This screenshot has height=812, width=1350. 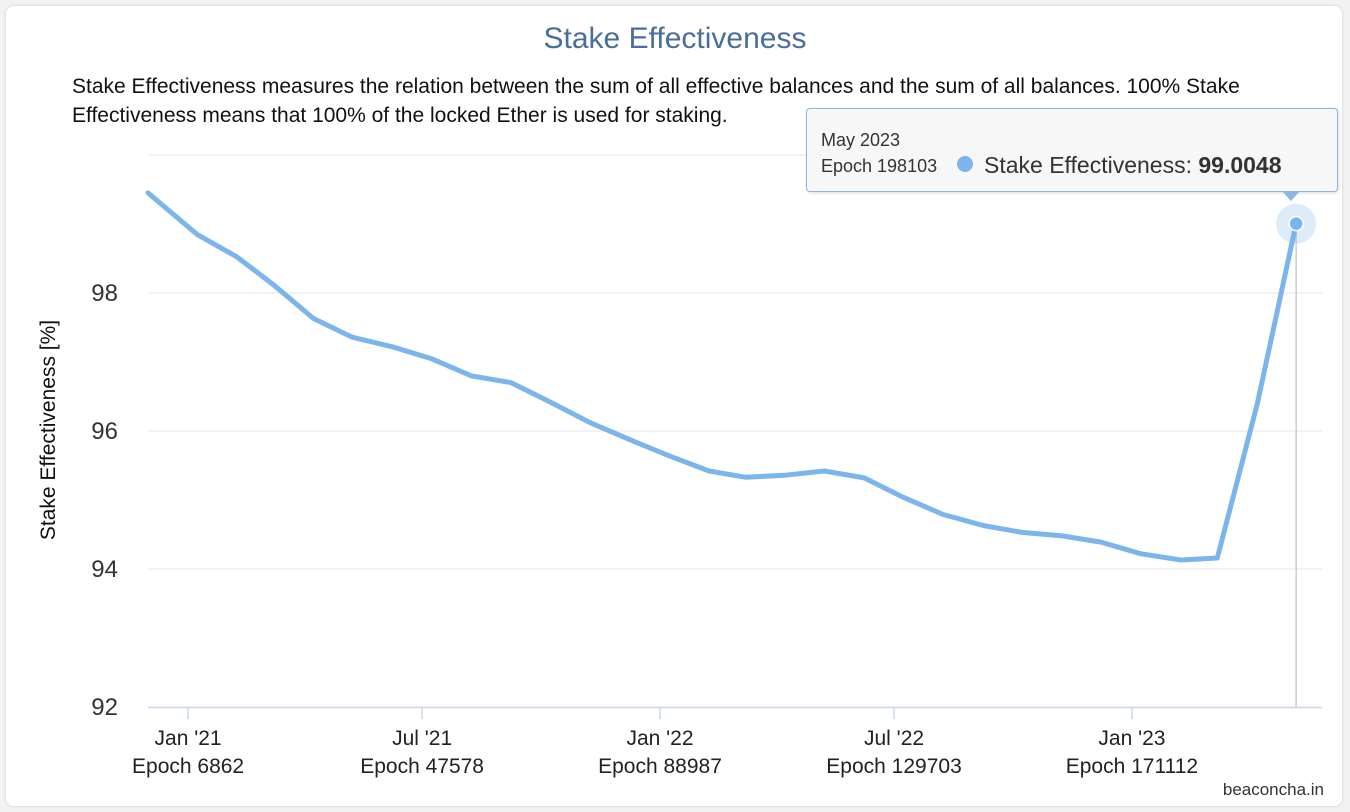 What do you see at coordinates (861, 140) in the screenshot?
I see `tooltip-date: May 2023` at bounding box center [861, 140].